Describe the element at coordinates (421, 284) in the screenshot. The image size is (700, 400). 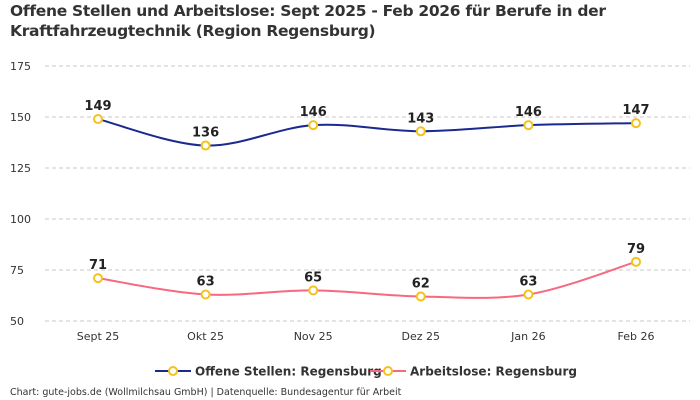
I see `data-label: 62` at that location.